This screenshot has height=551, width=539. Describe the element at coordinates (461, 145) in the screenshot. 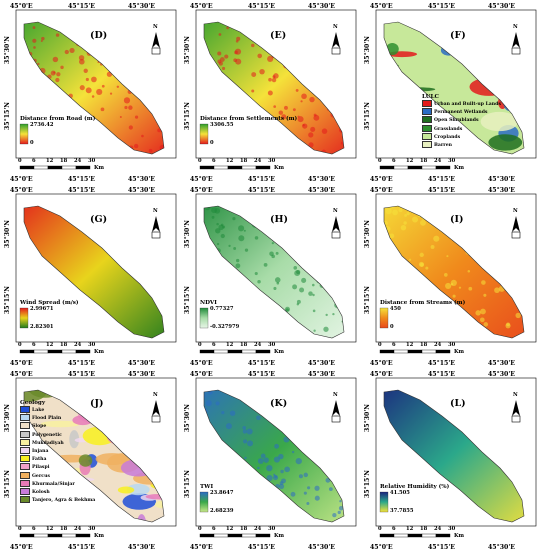

I see `legend-class: Barren` at that location.